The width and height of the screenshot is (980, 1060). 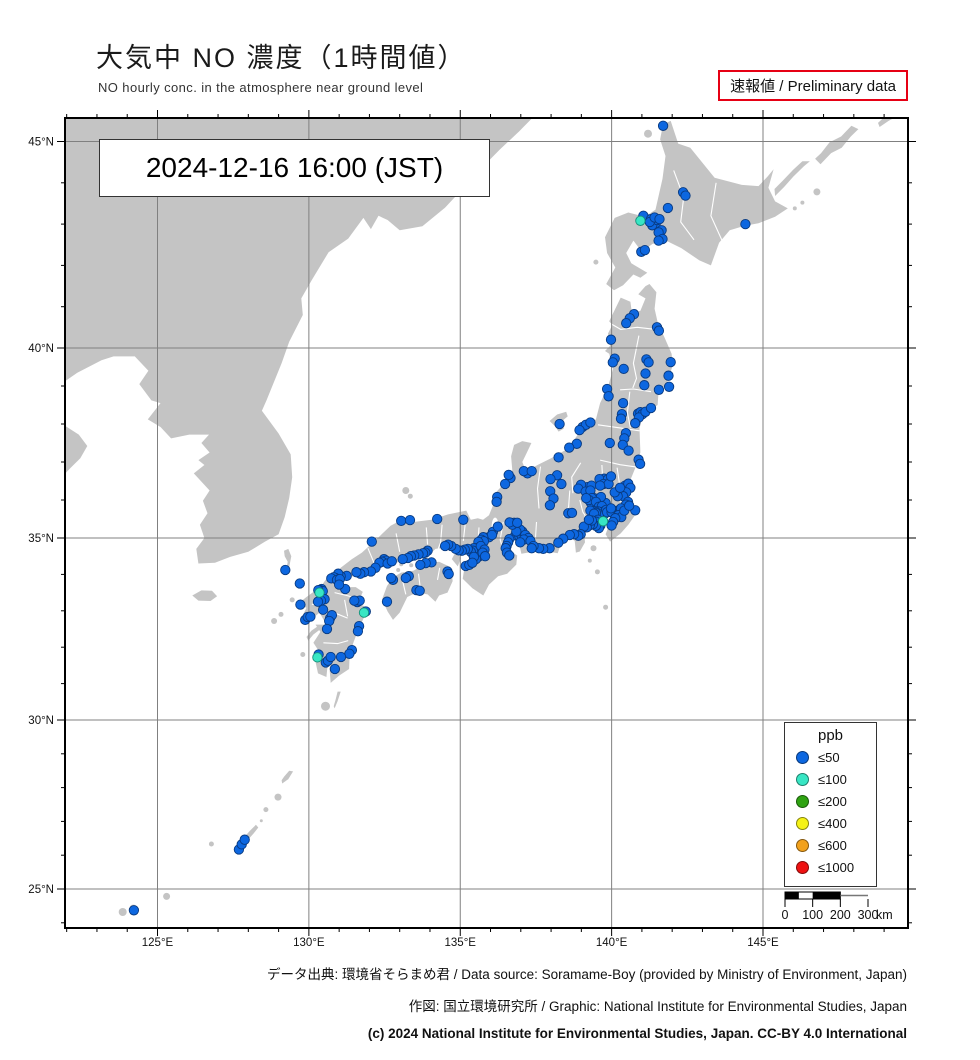 What do you see at coordinates (41, 539) in the screenshot?
I see `lat-axis-label: 35°N` at bounding box center [41, 539].